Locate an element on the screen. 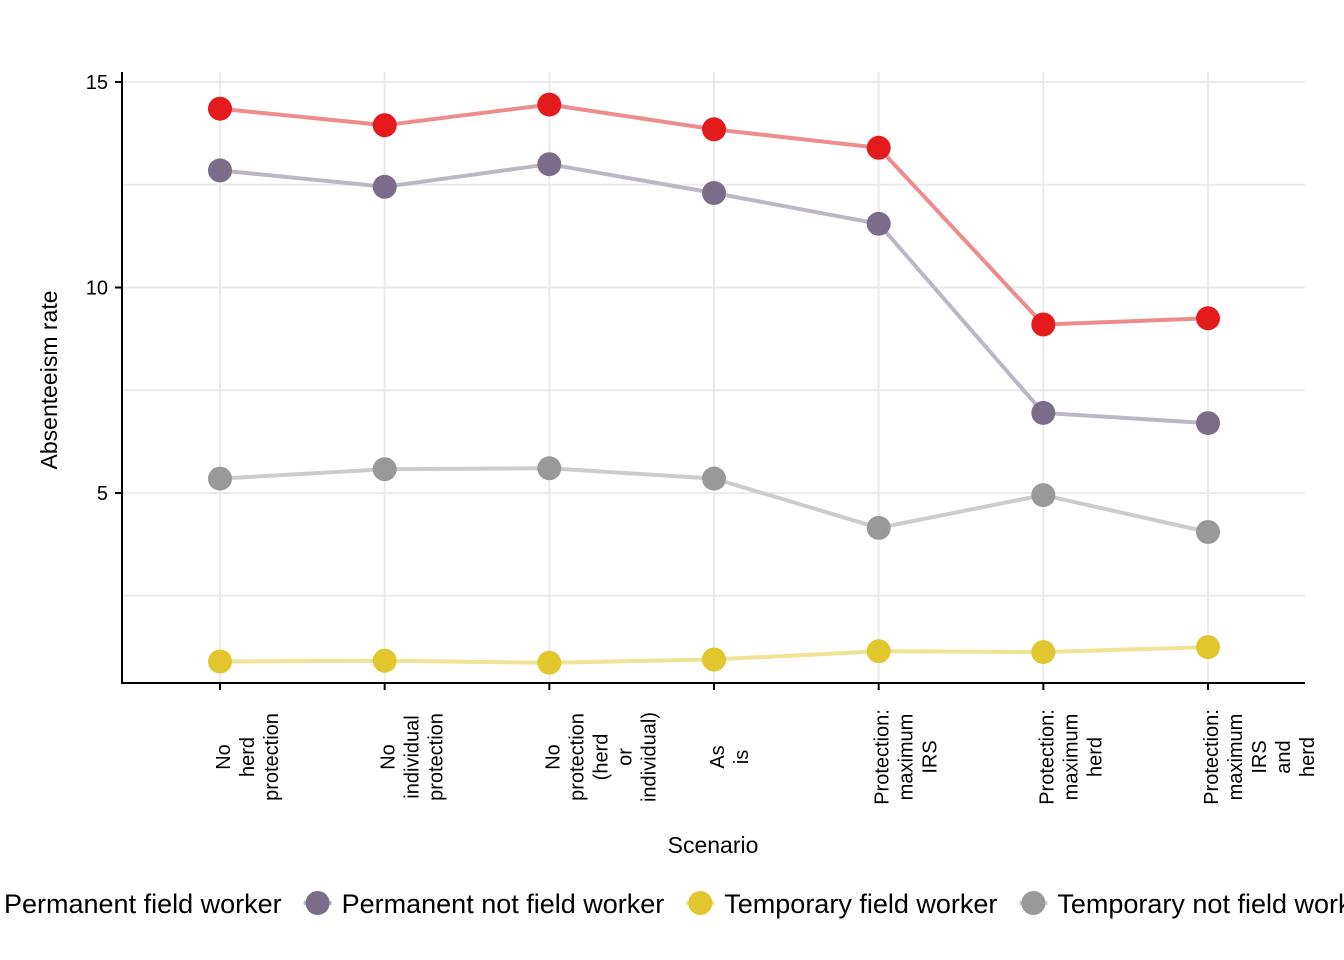 The width and height of the screenshot is (1344, 960). x-tick-label: and is located at coordinates (1284, 756).